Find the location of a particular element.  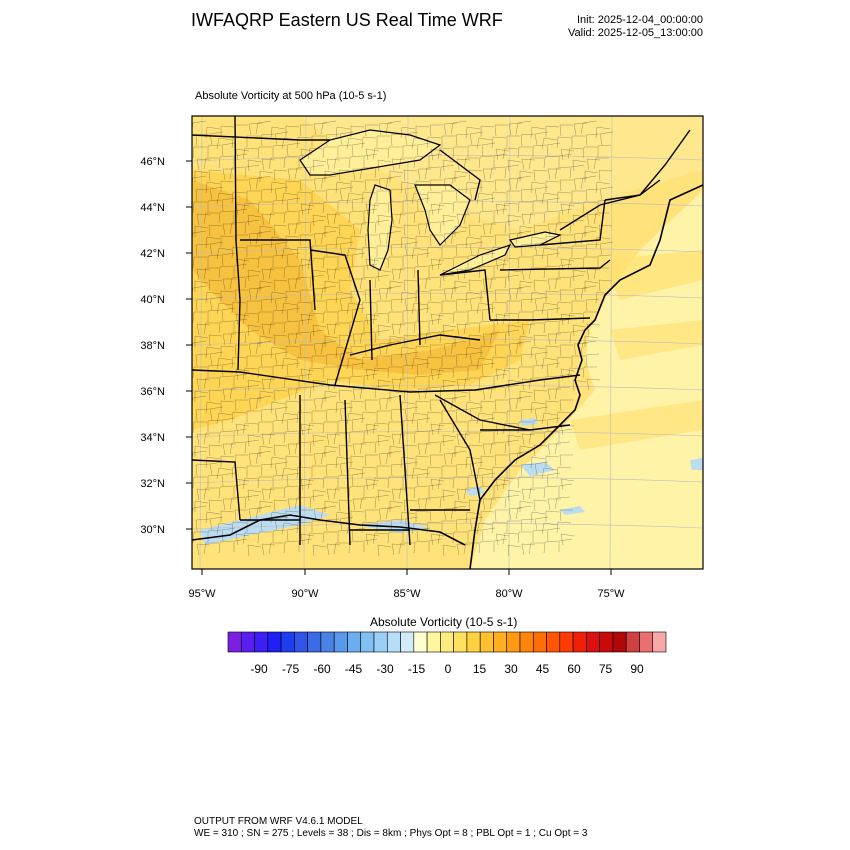

lat-tick-label: 46°N is located at coordinates (152, 162).